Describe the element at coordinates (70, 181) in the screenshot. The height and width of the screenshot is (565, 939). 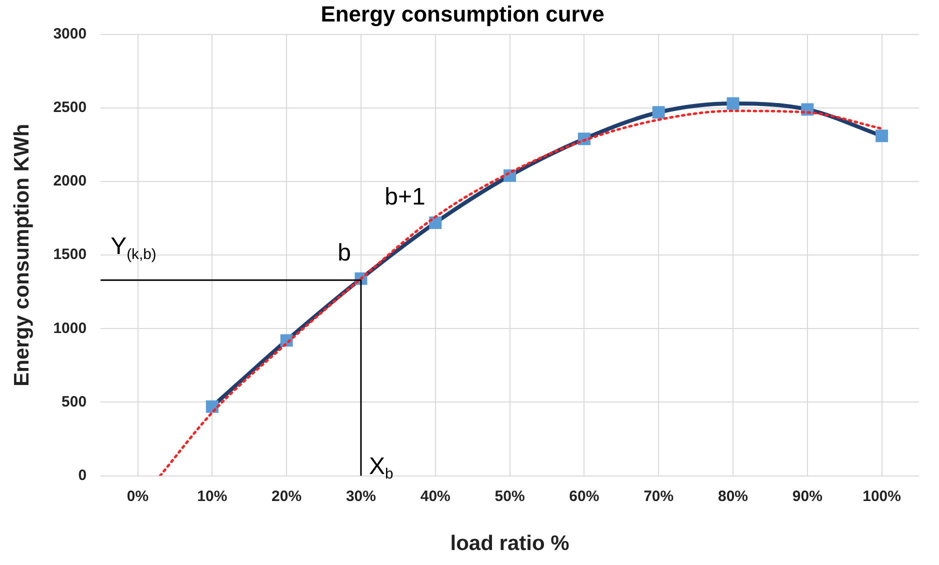
I see `y-tick-label: 2000` at that location.